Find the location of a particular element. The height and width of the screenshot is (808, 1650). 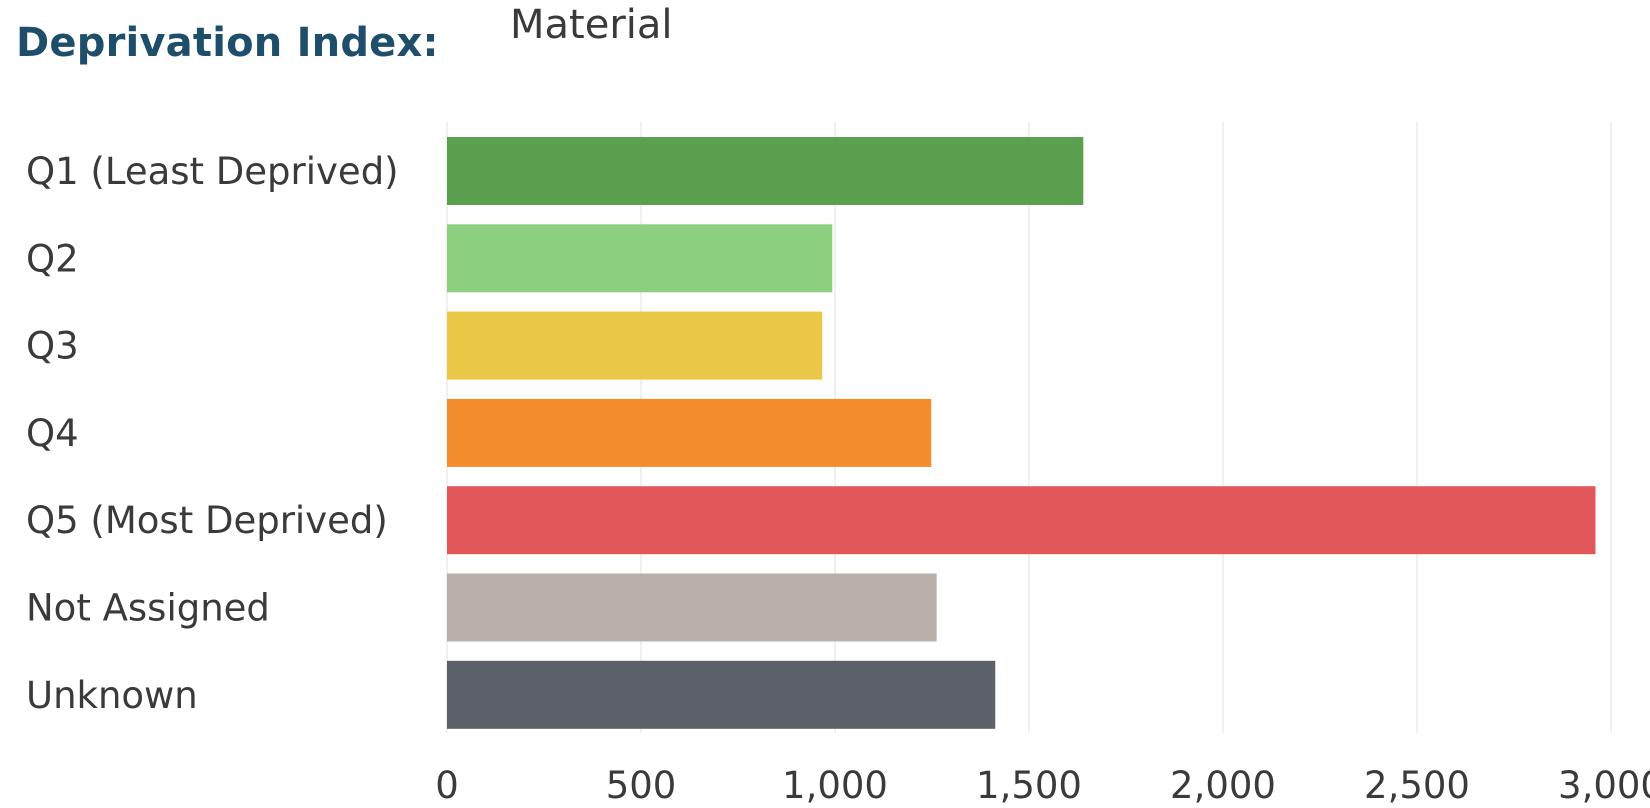

category-label: Unknown is located at coordinates (112, 695).